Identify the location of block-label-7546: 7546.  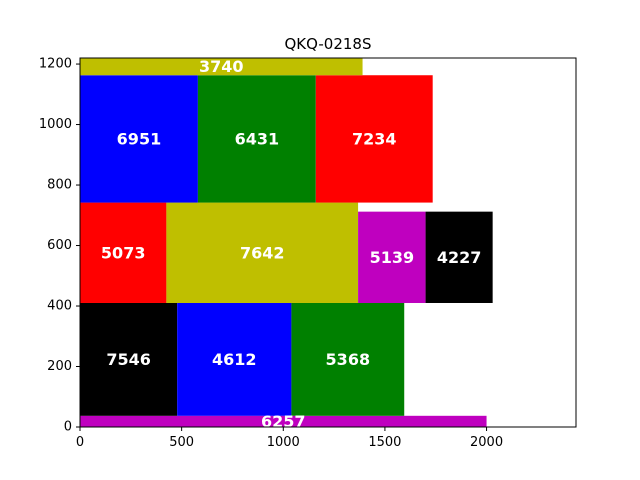
(128, 359).